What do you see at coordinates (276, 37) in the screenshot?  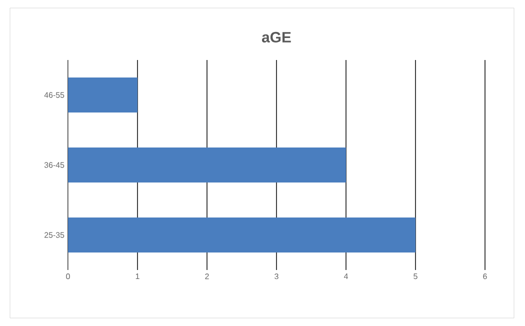 I see `chart-title: aGE` at bounding box center [276, 37].